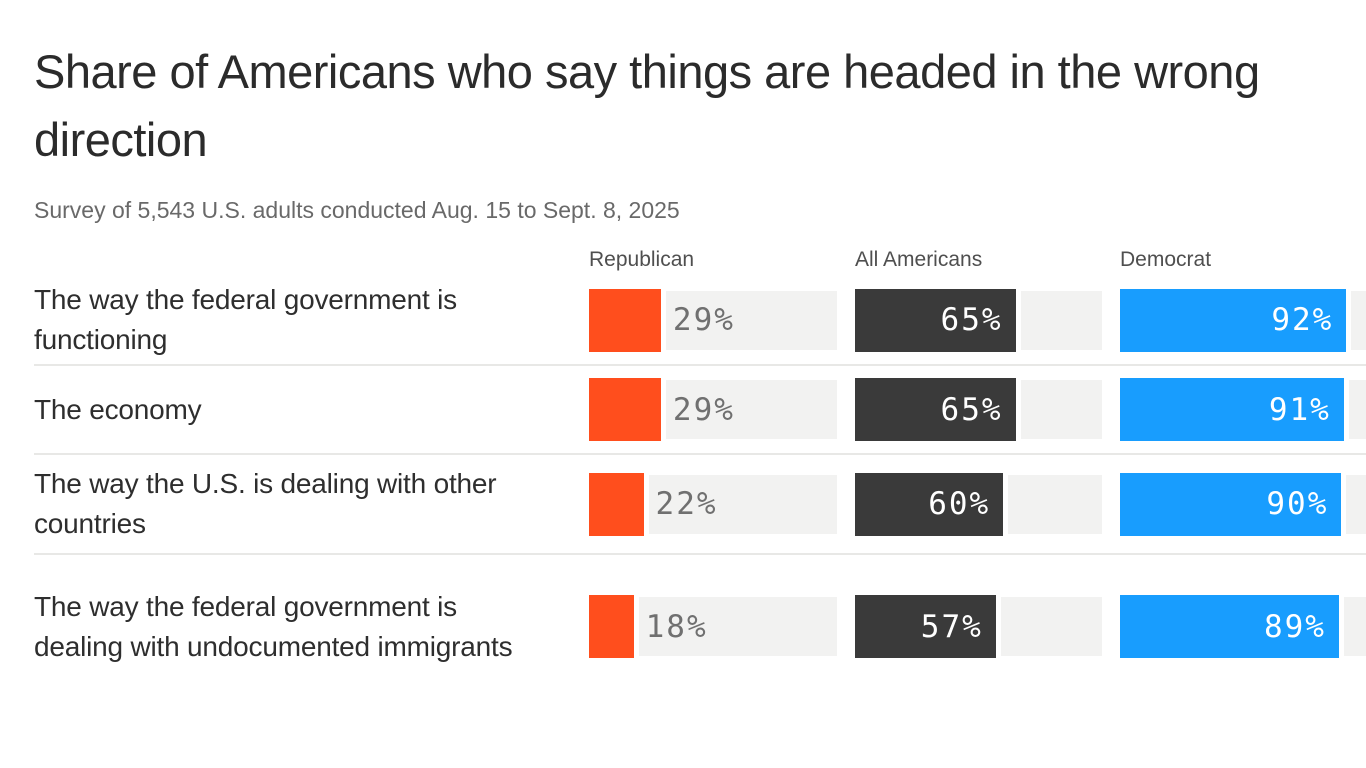  Describe the element at coordinates (1302, 320) in the screenshot. I see `value-label: 92%` at that location.